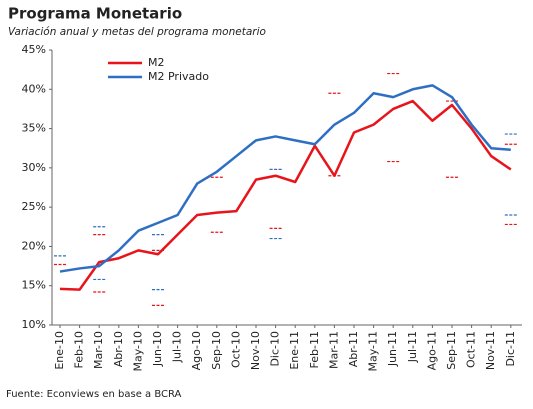 The image size is (533, 409). I want to click on x-tick-label: Ene-10, so click(59, 350).